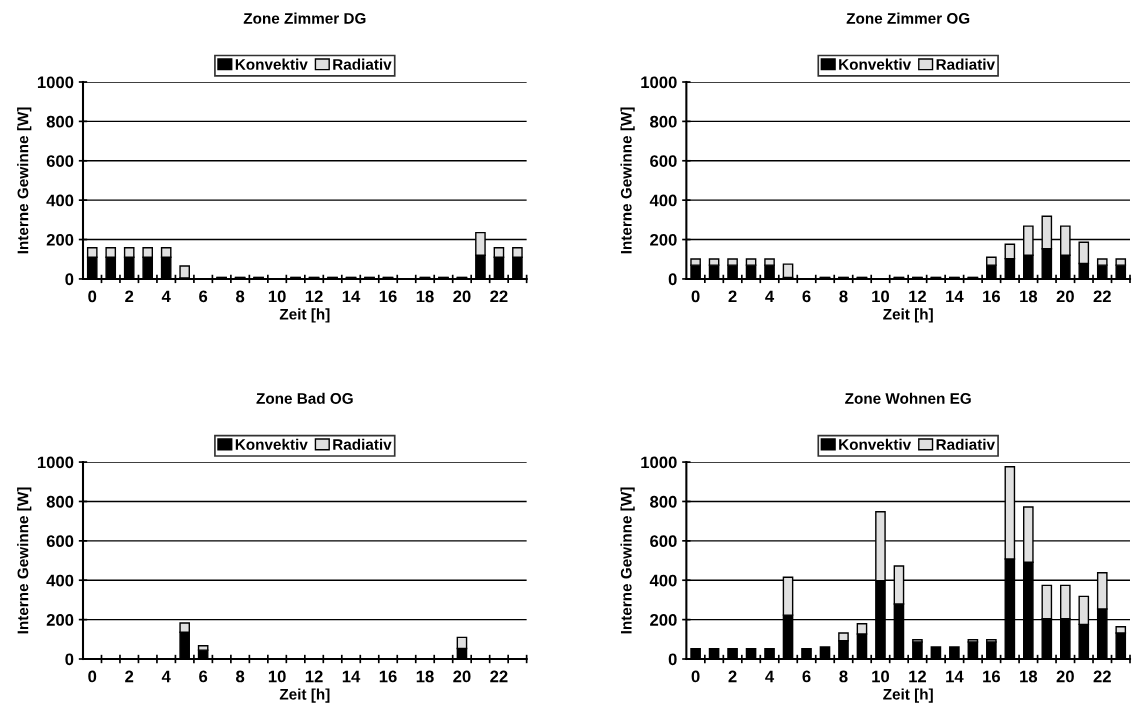 Image resolution: width=1139 pixels, height=724 pixels. What do you see at coordinates (908, 398) in the screenshot?
I see `chart-title: Zone Wohnen EG` at bounding box center [908, 398].